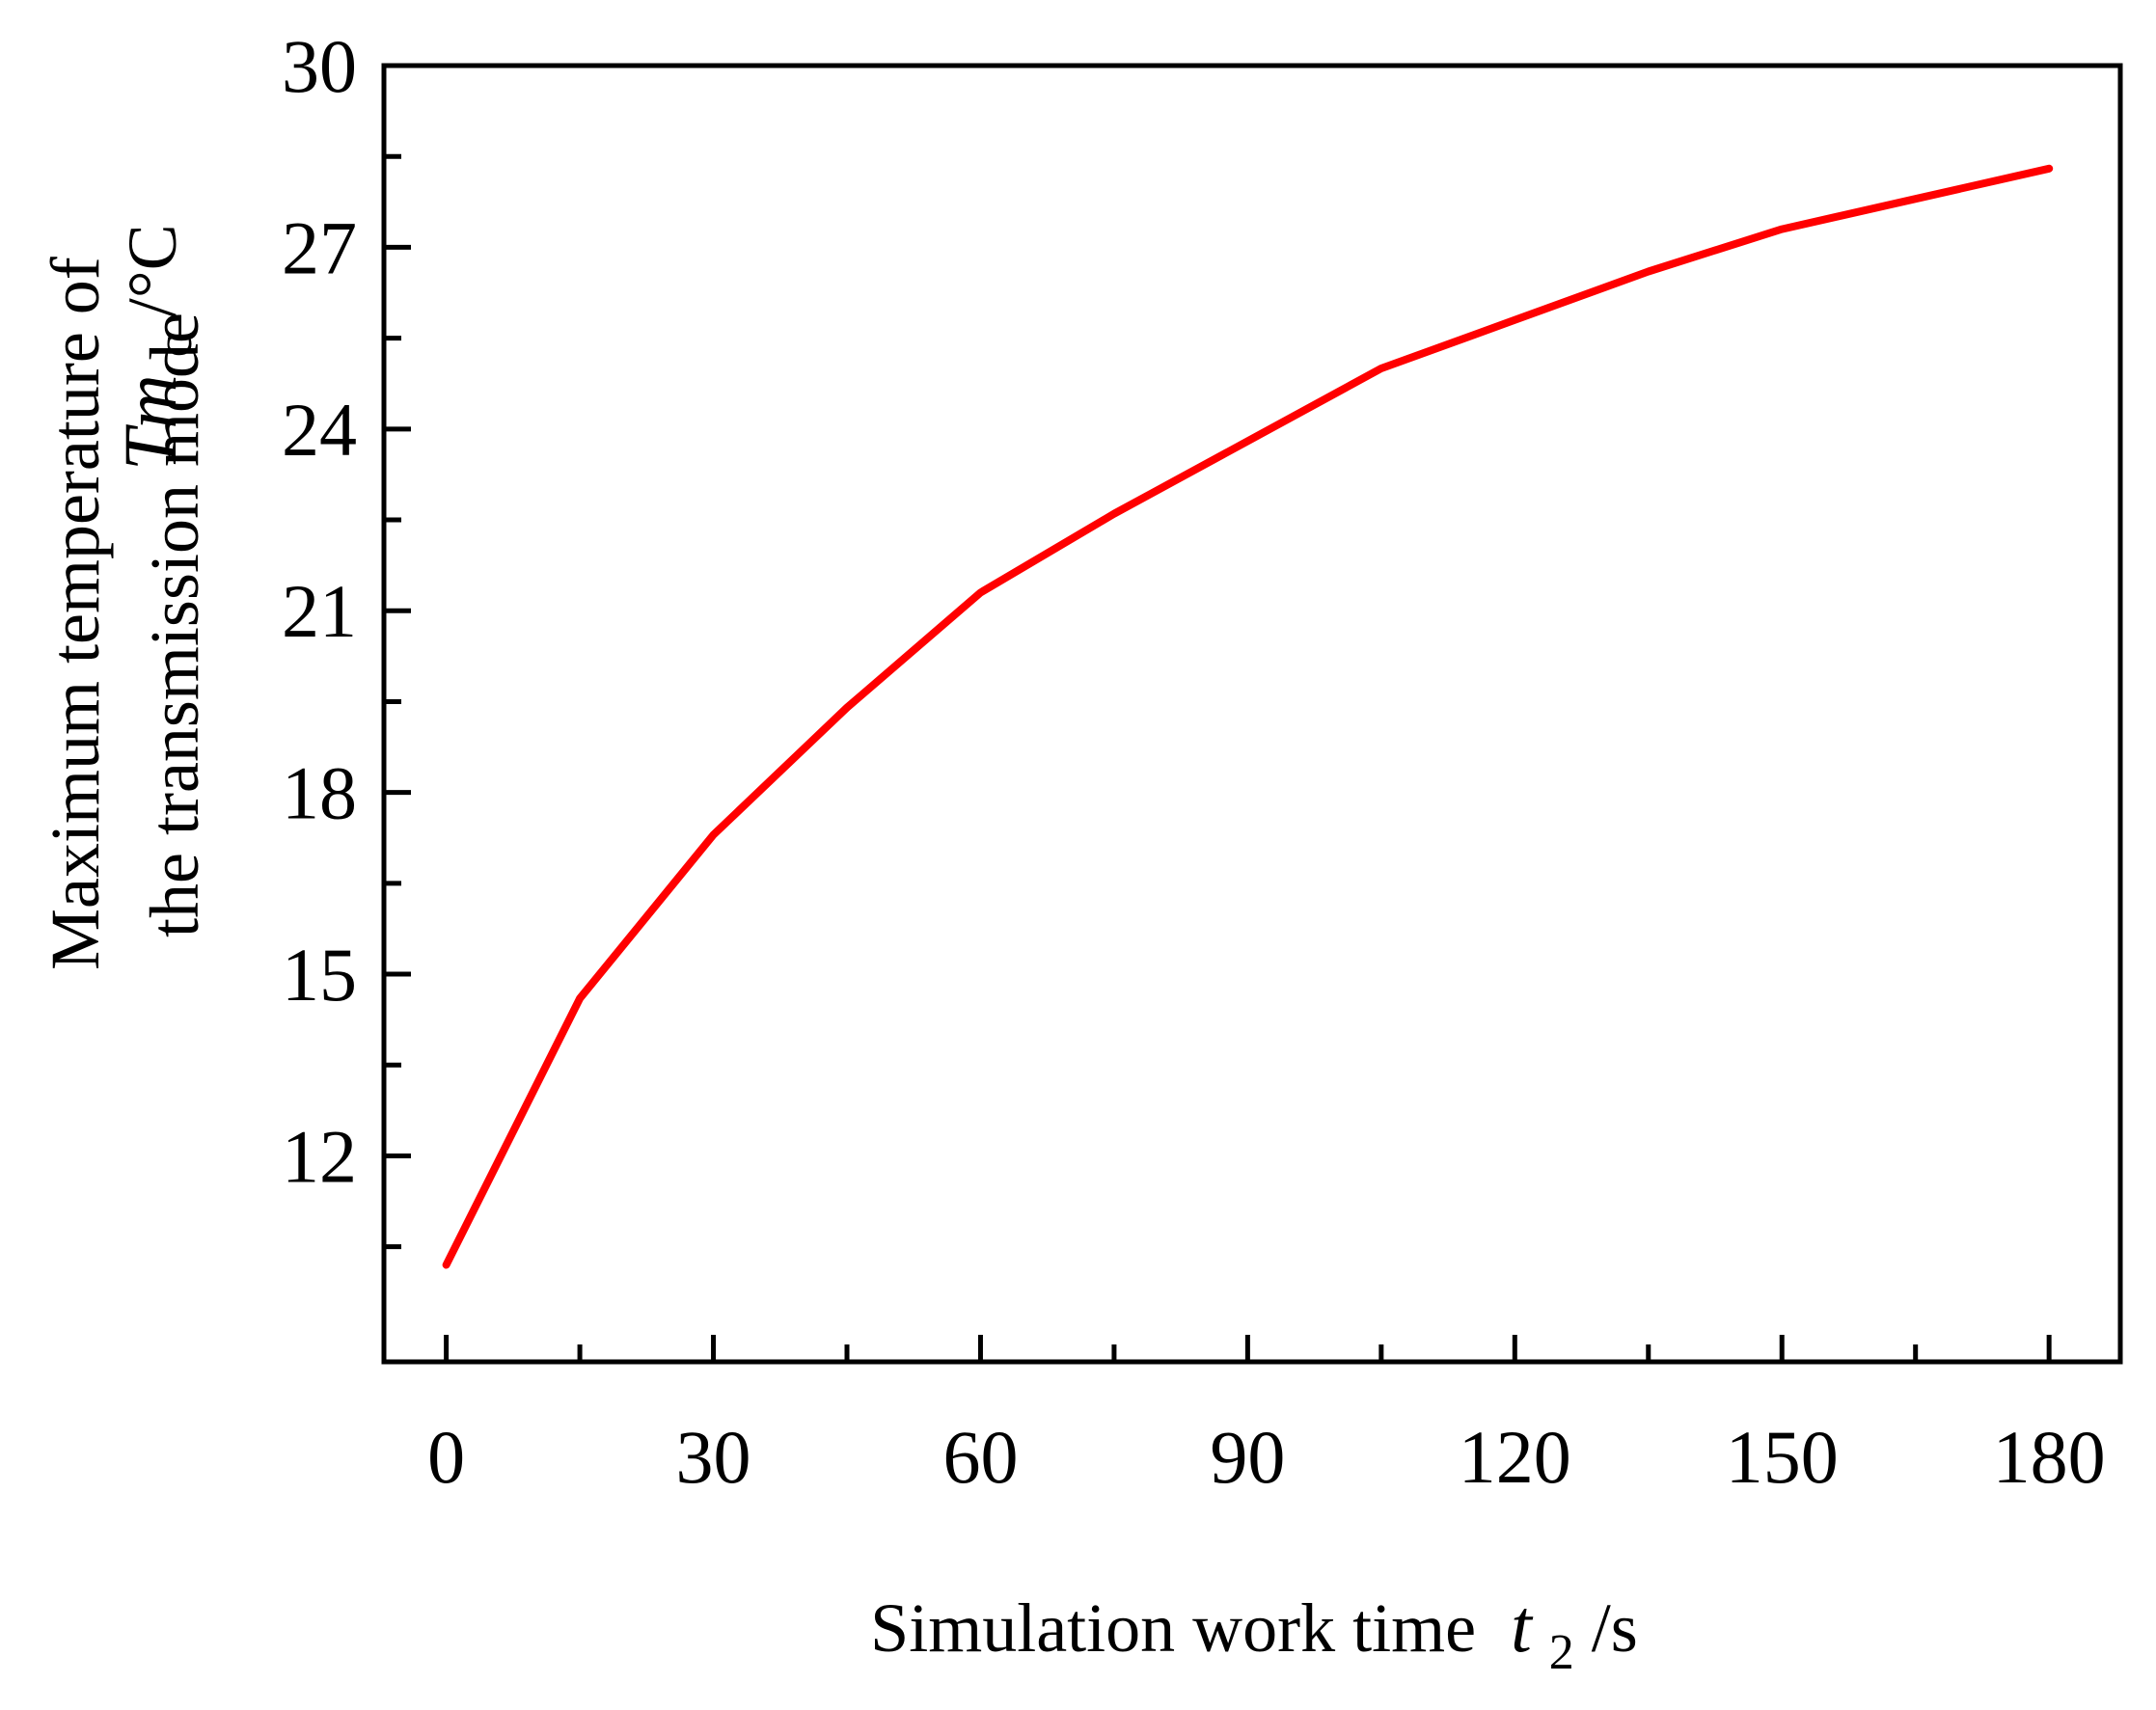  I want to click on y-axis-title-line1: Maximum temperature of, so click(75, 613).